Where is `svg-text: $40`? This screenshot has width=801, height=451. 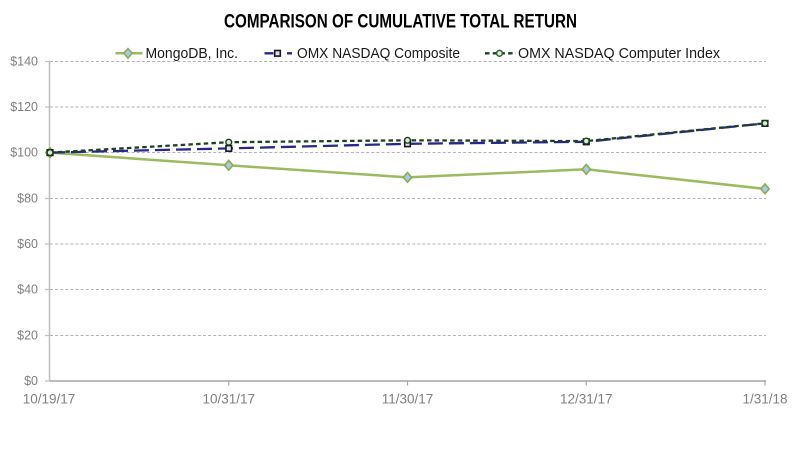
svg-text: $40 is located at coordinates (27, 290).